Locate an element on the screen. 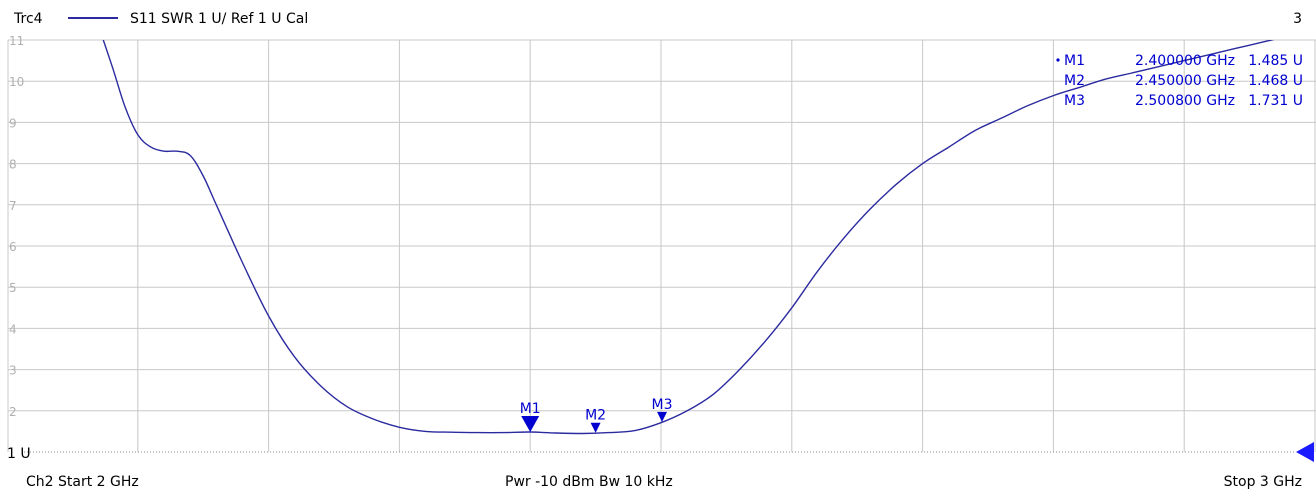 The height and width of the screenshot is (493, 1316). y-tick-labels: 2 3 4 5 6 7 8 9 10 11 is located at coordinates (16, 226).